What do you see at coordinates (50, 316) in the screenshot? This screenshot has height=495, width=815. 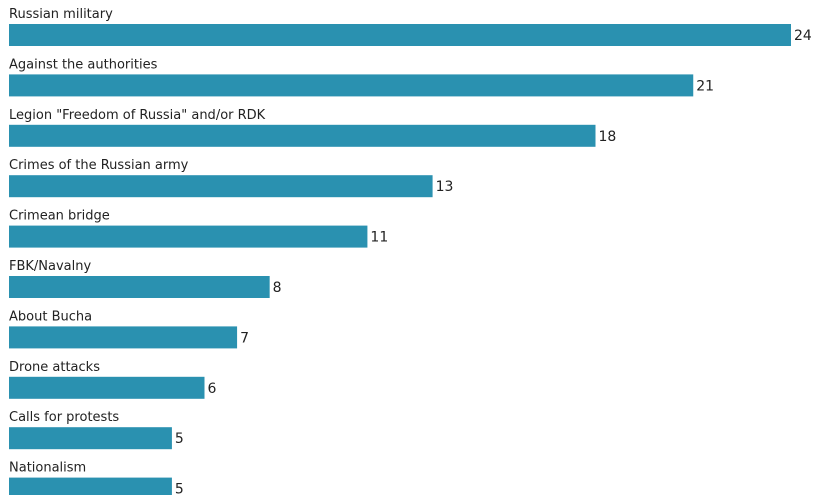 I see `category-label: About Bucha` at bounding box center [50, 316].